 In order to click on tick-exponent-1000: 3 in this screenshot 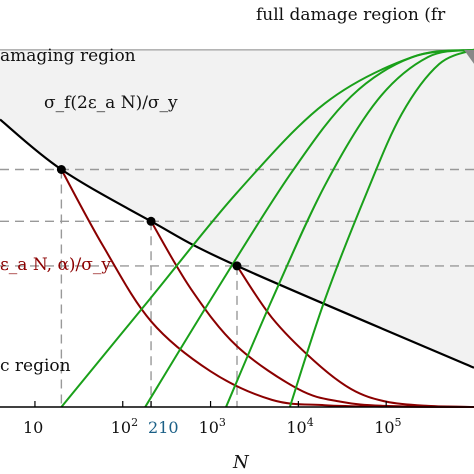, I will do `click(222, 422)`.